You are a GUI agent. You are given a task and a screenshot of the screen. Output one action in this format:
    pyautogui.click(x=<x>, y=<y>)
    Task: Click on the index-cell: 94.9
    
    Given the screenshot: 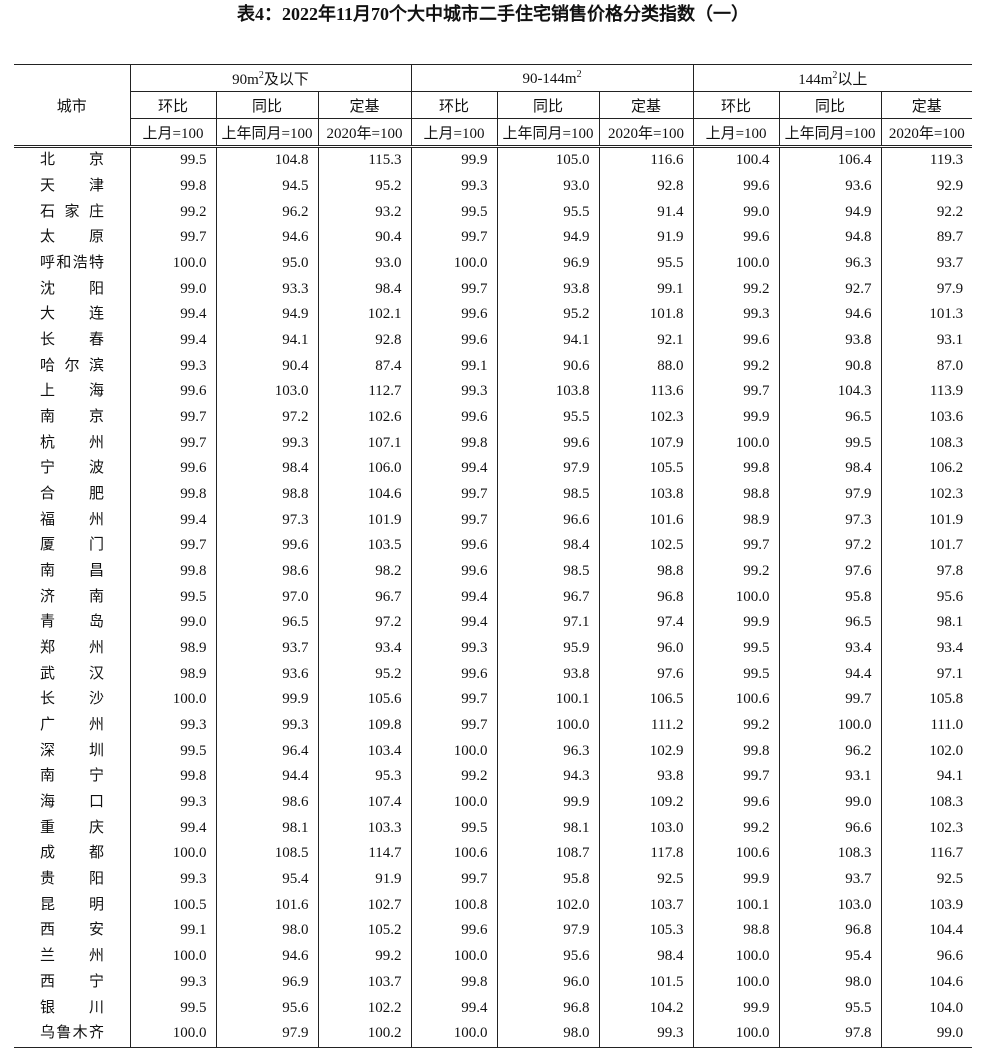 What is the action you would take?
    pyautogui.click(x=830, y=212)
    